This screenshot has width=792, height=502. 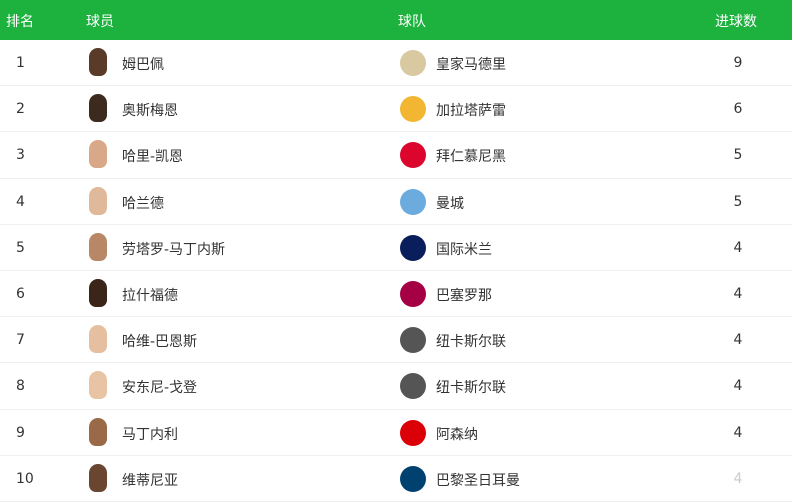 I want to click on table-row: 3 哈里-凯恩 拜仁慕尼黑 5, so click(x=396, y=155).